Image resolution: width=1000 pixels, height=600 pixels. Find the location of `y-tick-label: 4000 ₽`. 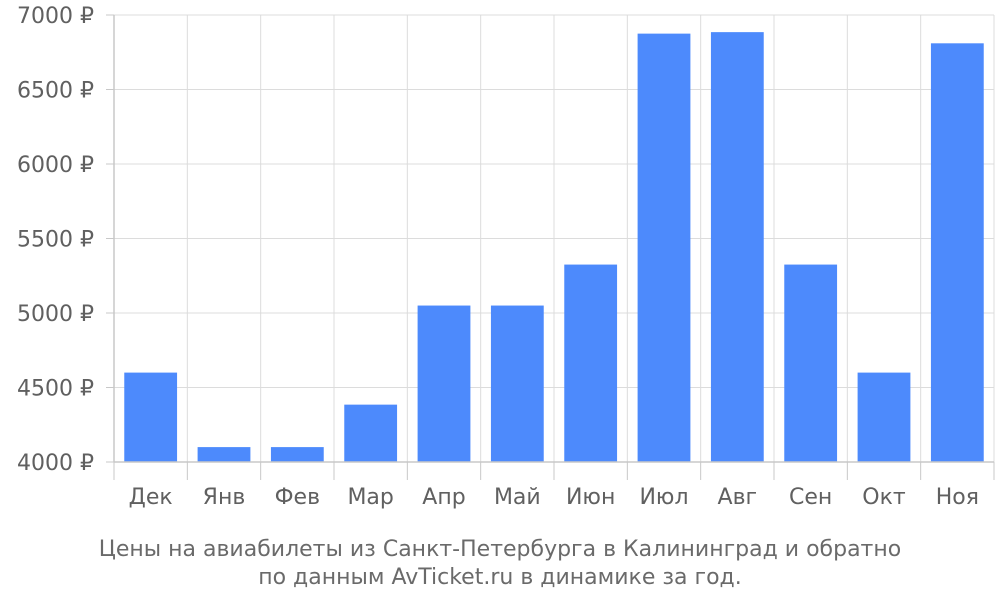

y-tick-label: 4000 ₽ is located at coordinates (55, 463).